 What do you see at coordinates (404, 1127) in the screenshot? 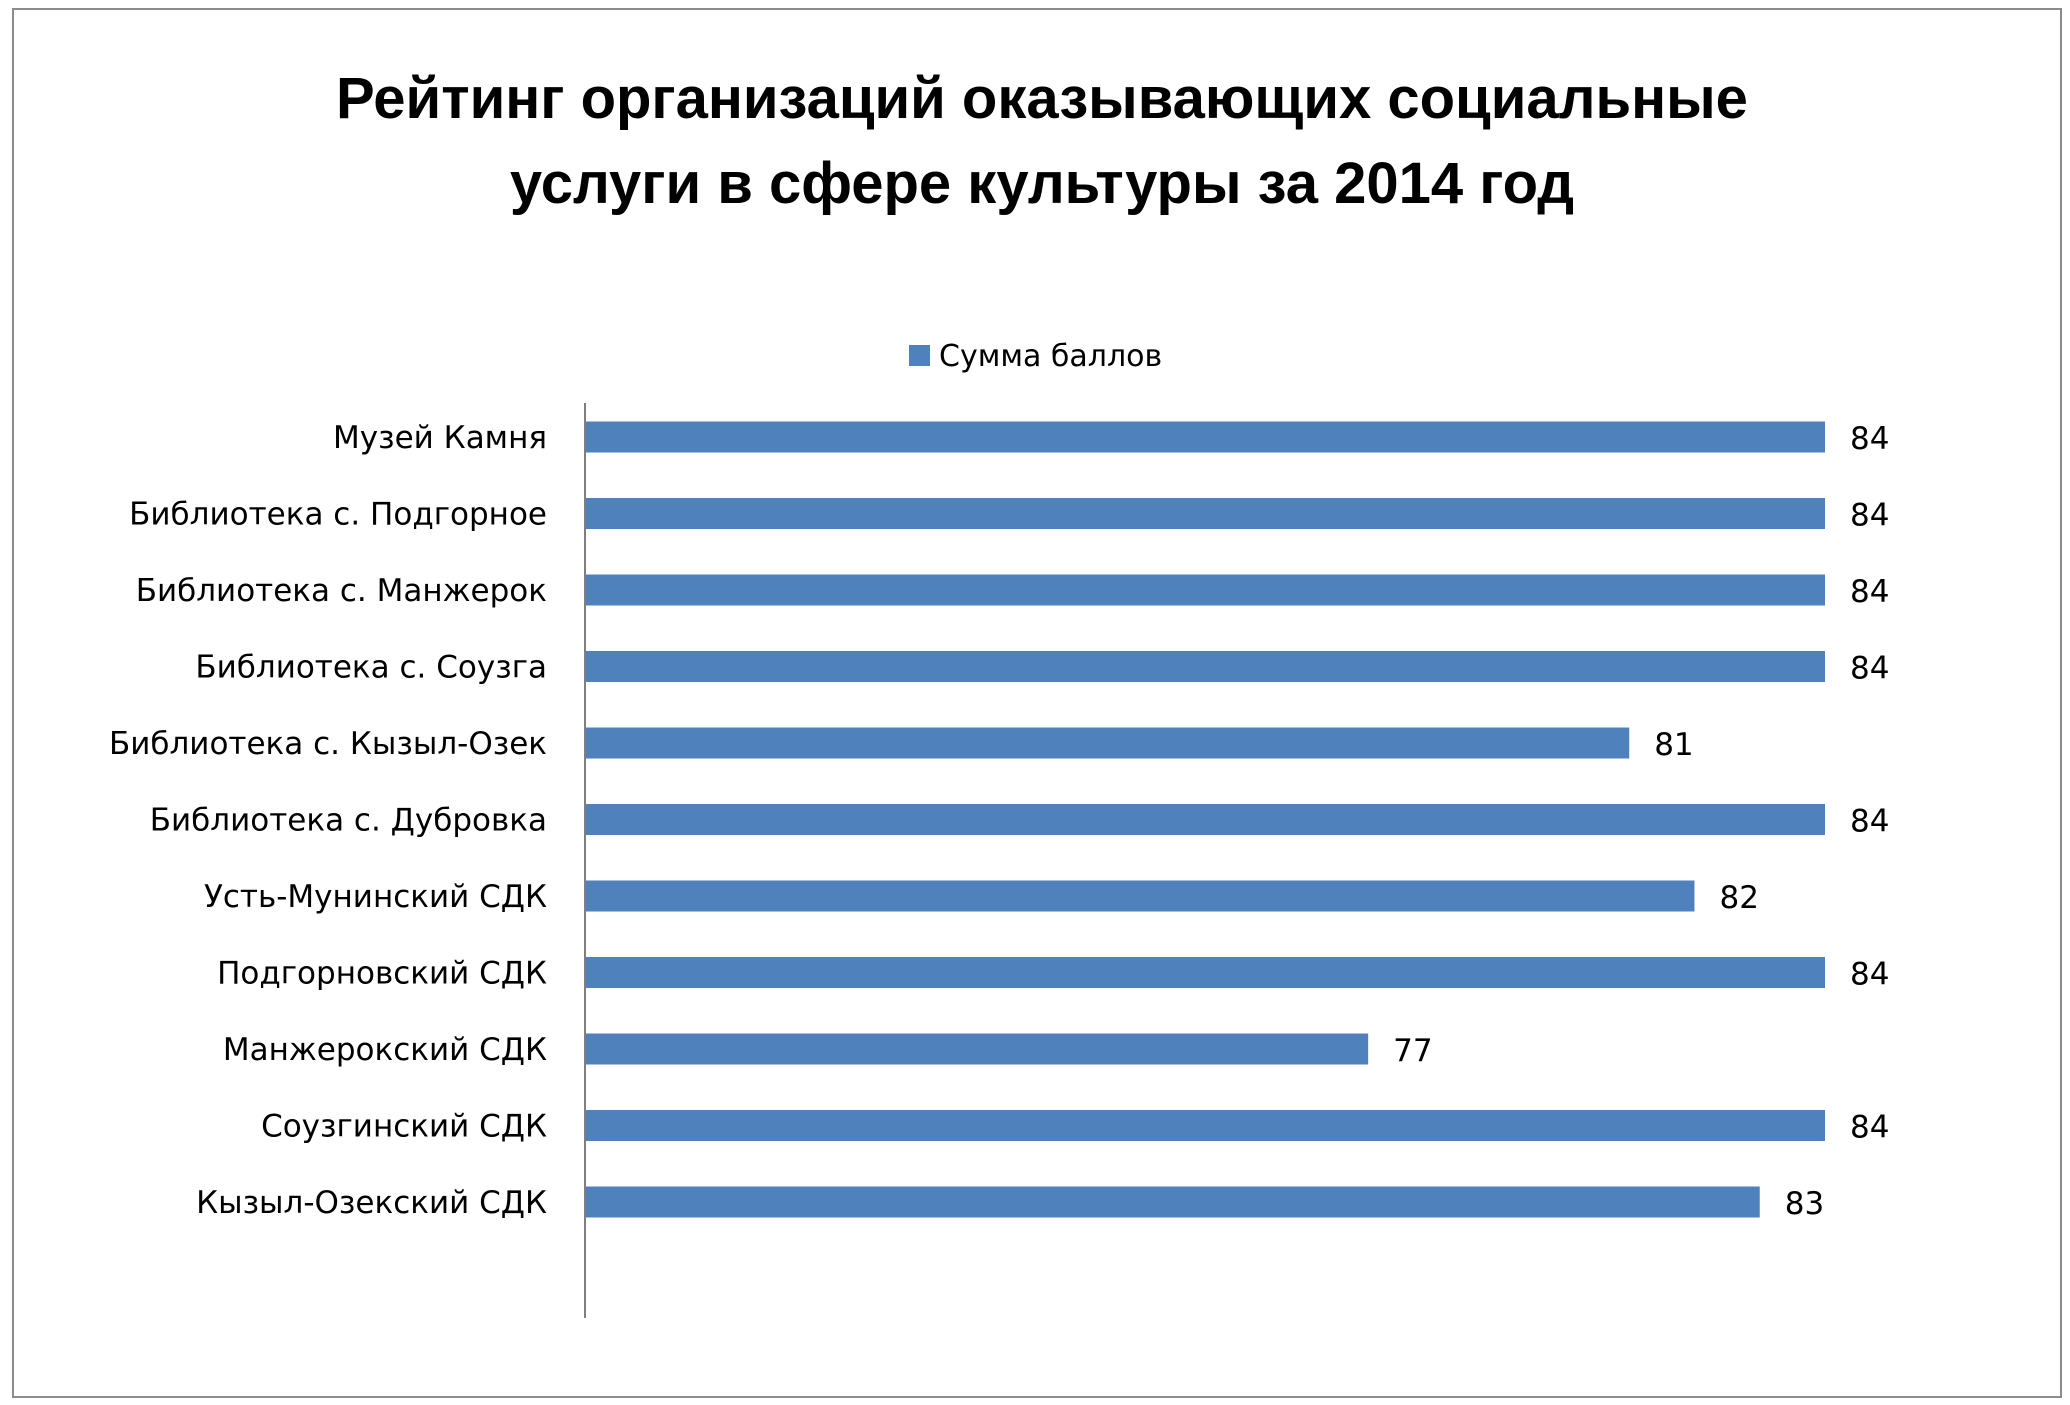
I see `category-label: Соузгинский СДК` at bounding box center [404, 1127].